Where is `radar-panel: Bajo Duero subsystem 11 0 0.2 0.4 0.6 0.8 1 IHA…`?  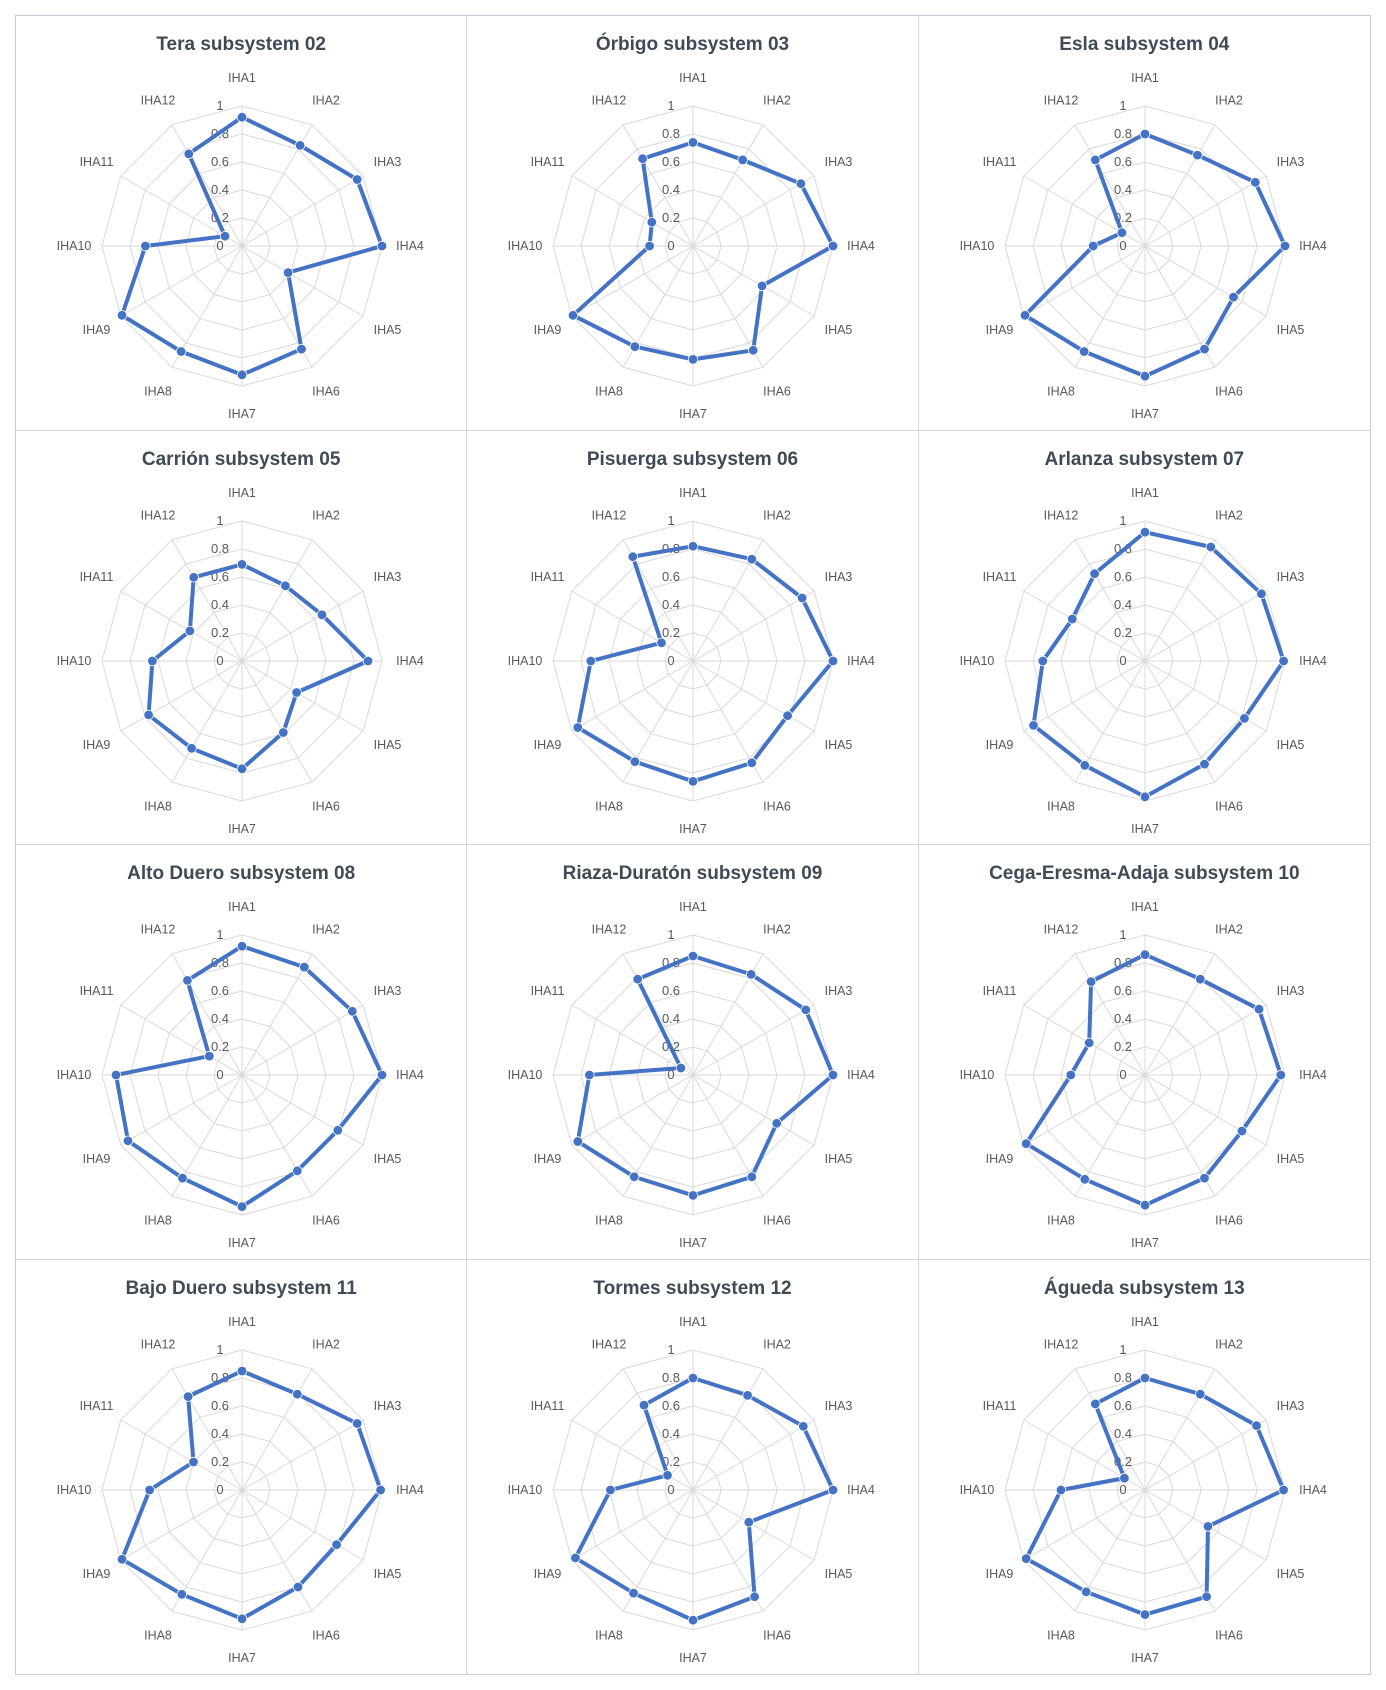
radar-panel: Bajo Duero subsystem 11 0 0.2 0.4 0.6 0.8 1 IHA… is located at coordinates (242, 1466).